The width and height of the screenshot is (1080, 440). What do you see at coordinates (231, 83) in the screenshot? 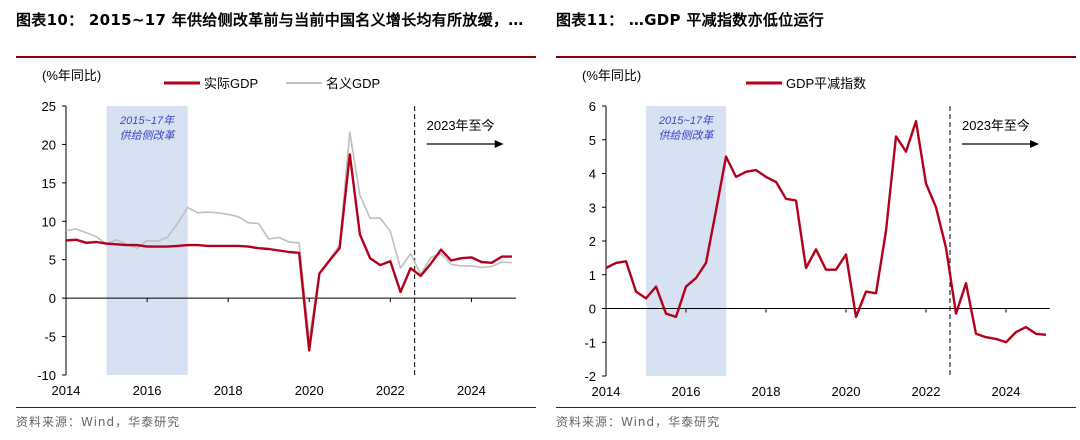
I see `legend-label: 实际GDP` at bounding box center [231, 83].